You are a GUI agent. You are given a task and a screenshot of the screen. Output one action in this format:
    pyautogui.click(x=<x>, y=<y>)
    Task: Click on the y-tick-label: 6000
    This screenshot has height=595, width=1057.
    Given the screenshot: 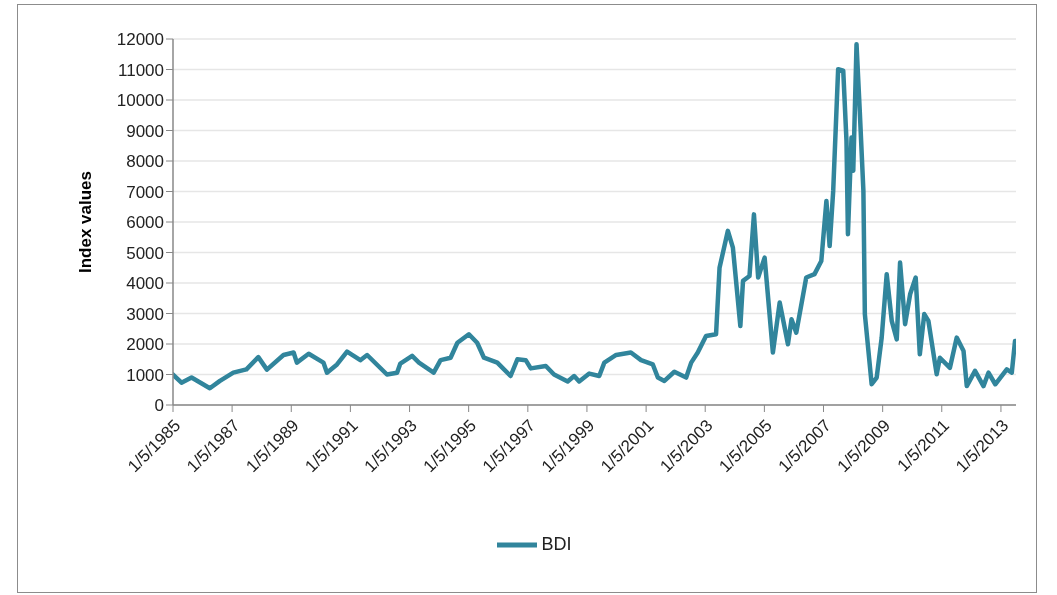 What is the action you would take?
    pyautogui.click(x=145, y=223)
    